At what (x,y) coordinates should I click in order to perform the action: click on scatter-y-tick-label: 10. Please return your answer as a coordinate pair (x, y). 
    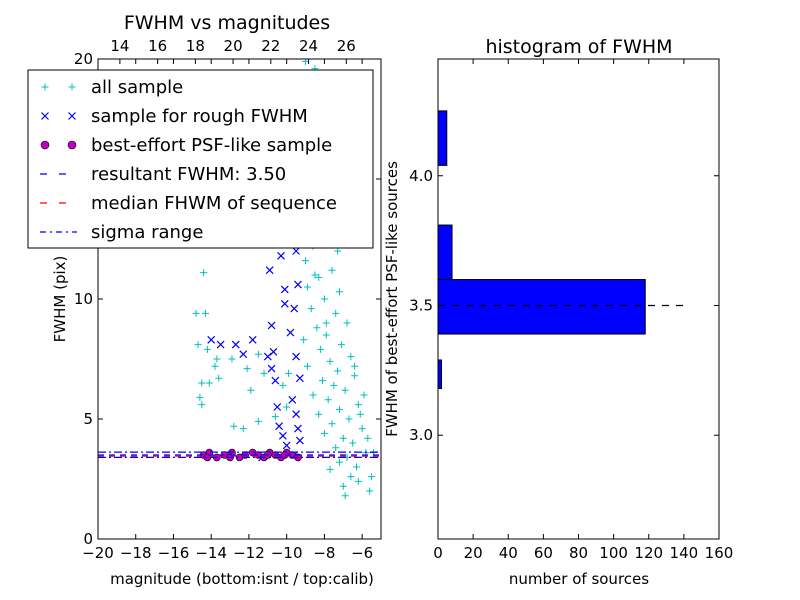
    Looking at the image, I should click on (83, 299).